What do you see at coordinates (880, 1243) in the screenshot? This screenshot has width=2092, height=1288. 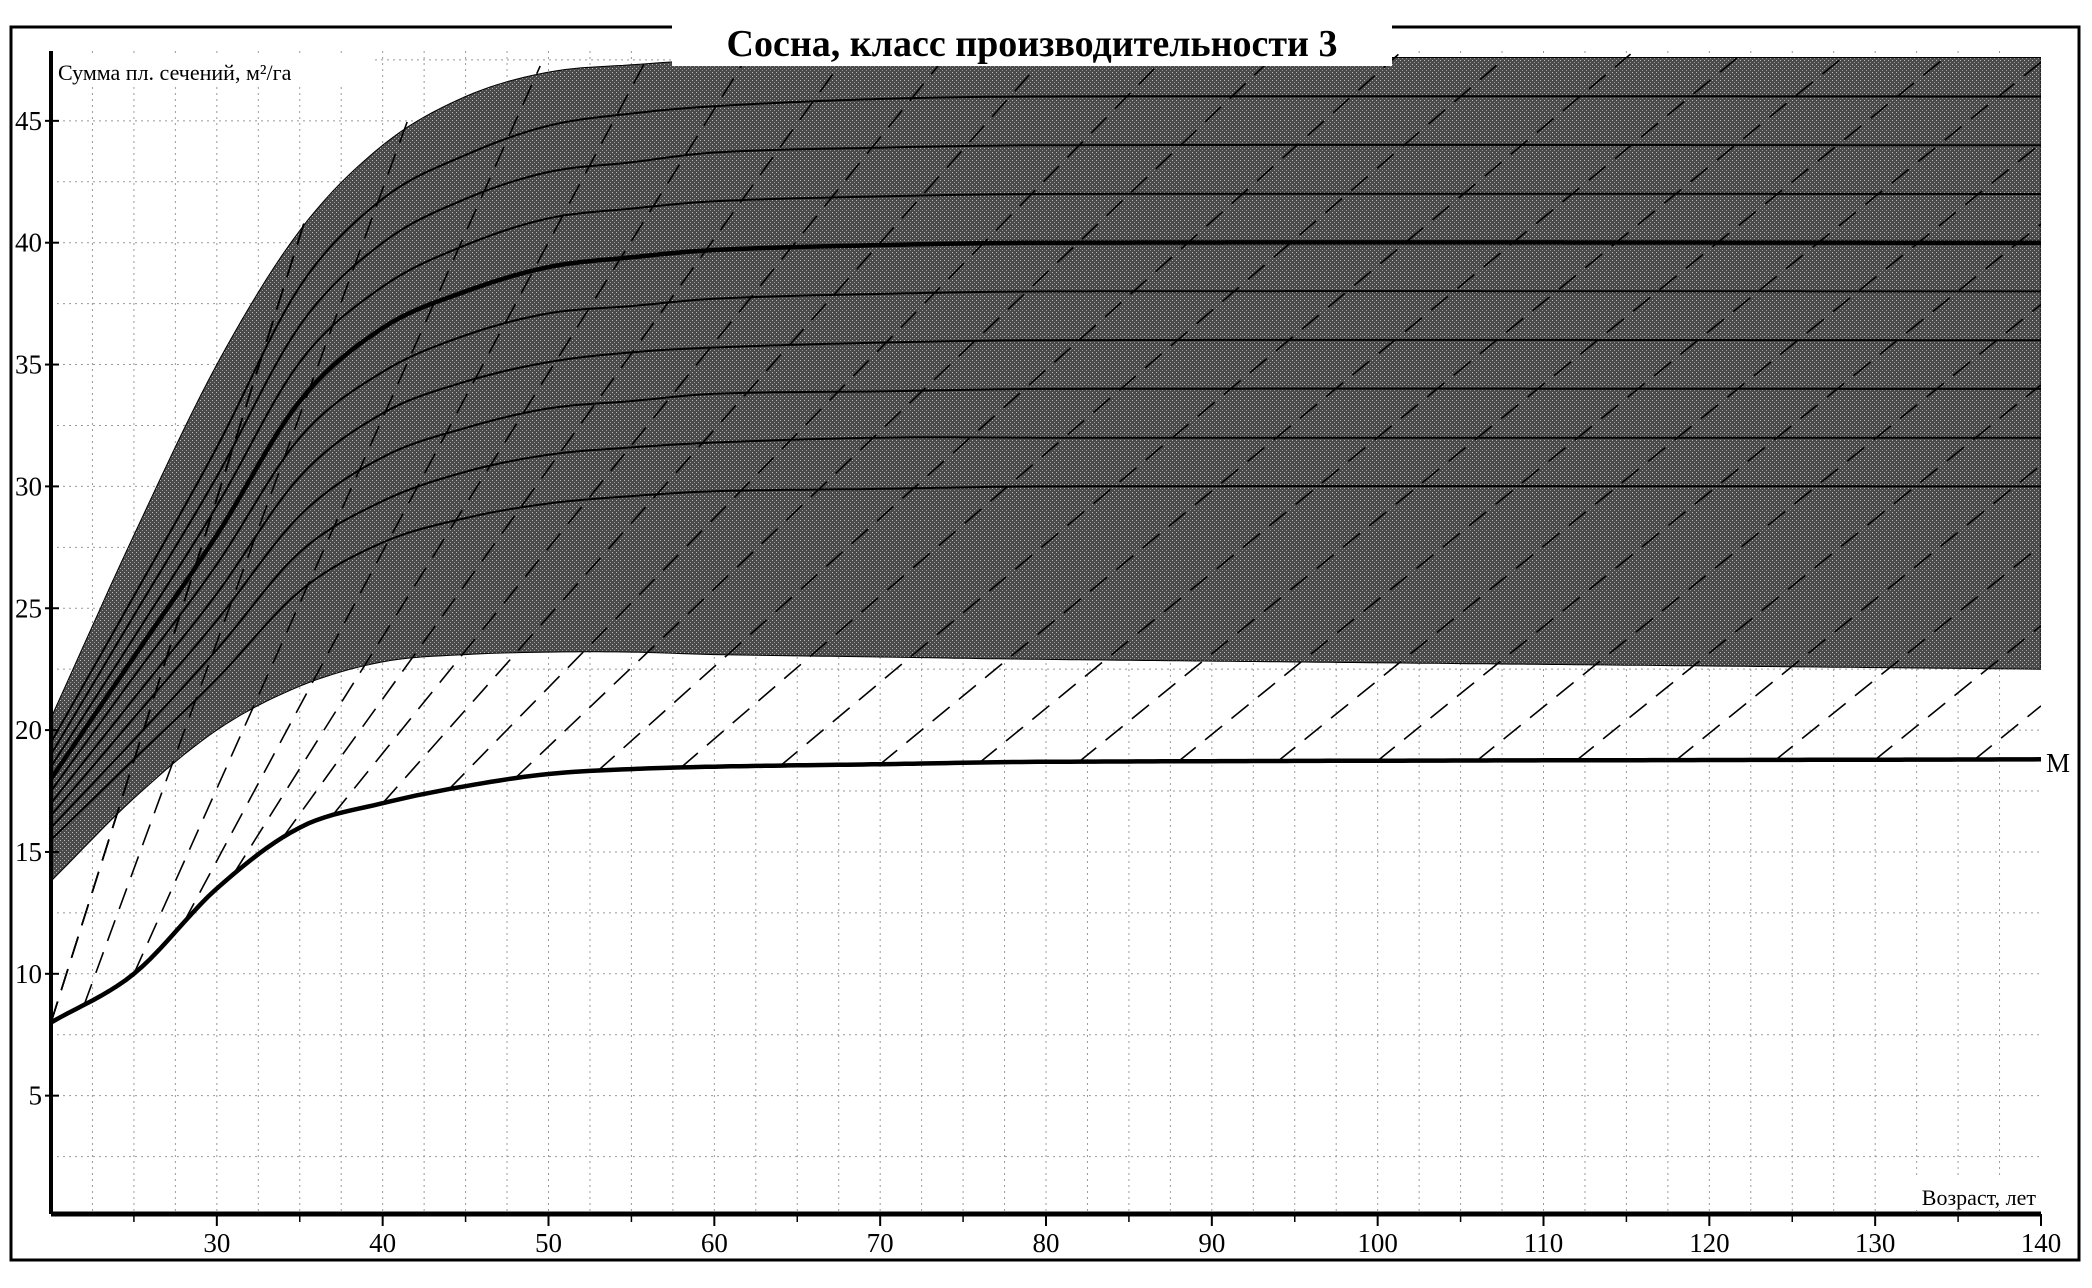 I see `x-tick-label: 70` at bounding box center [880, 1243].